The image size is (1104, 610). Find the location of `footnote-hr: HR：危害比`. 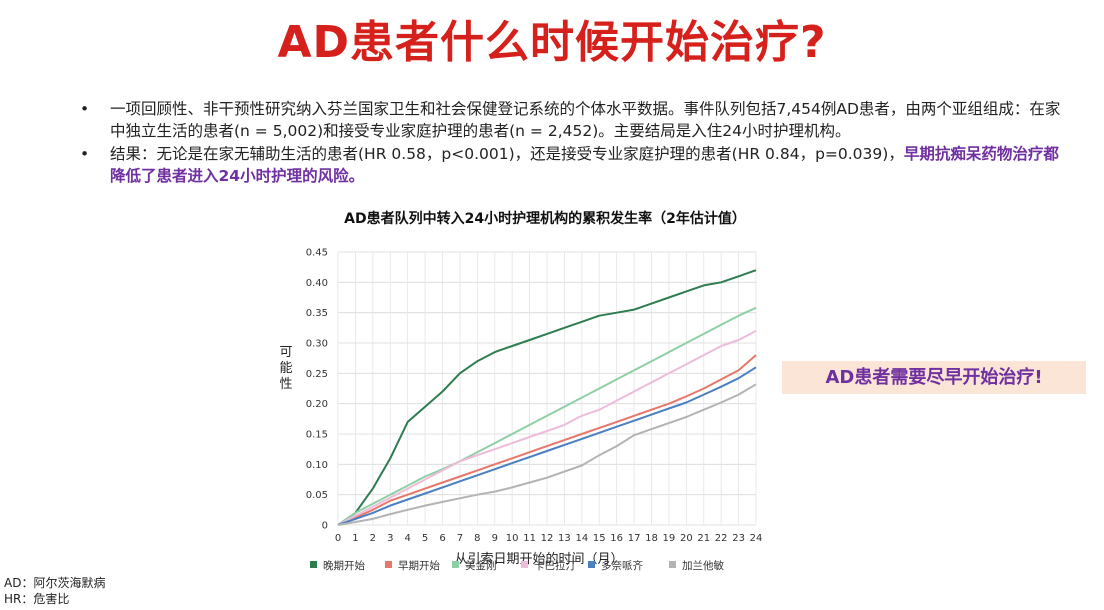

footnote-hr: HR：危害比 is located at coordinates (37, 599).